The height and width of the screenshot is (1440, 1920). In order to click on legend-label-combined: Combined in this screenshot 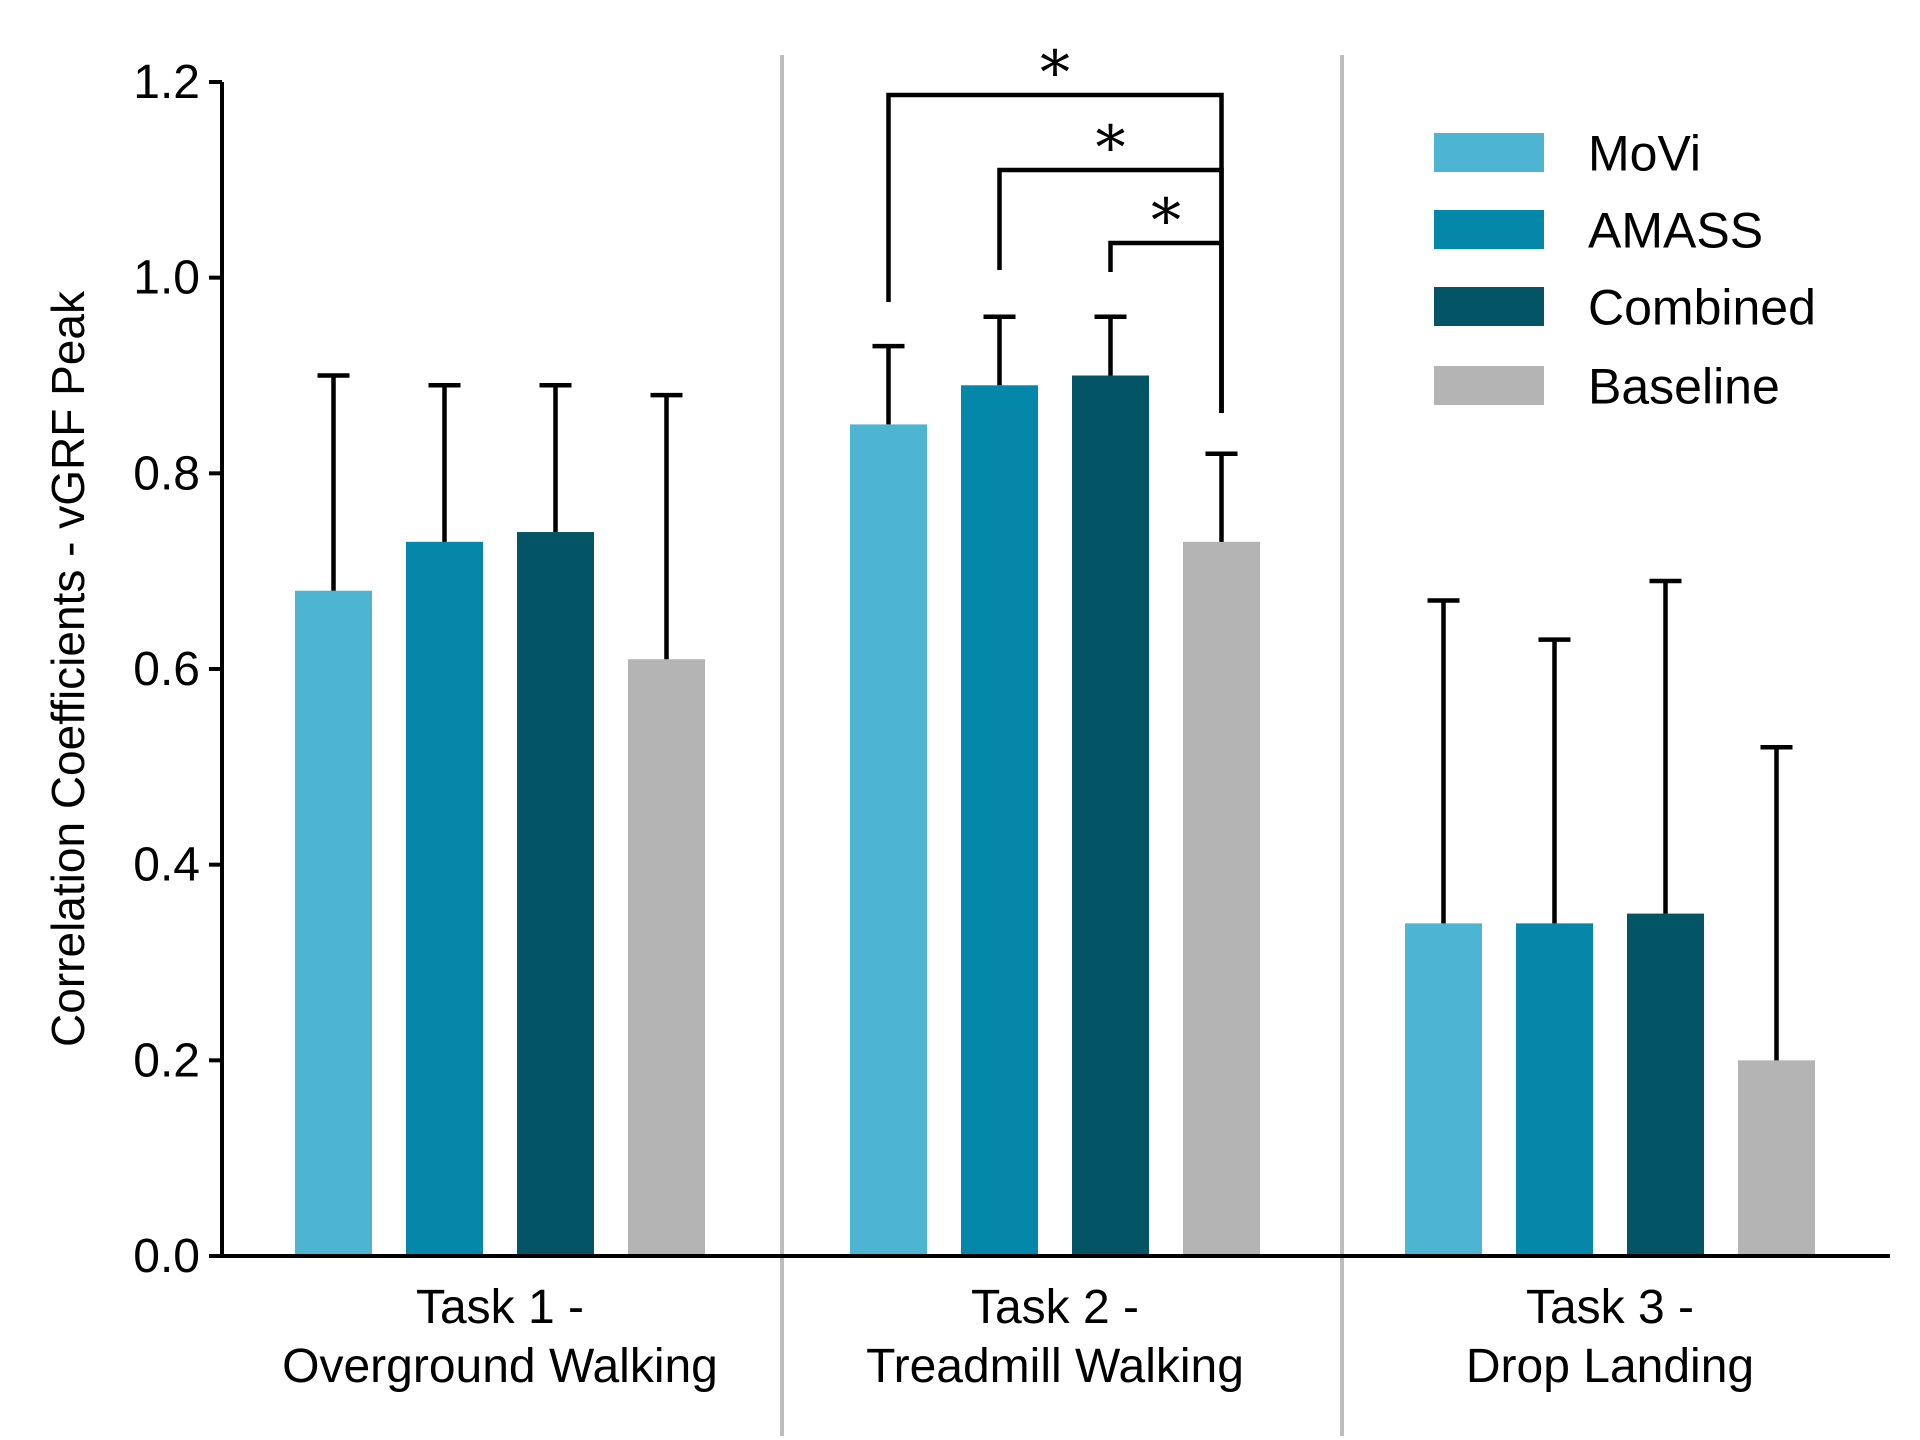, I will do `click(1702, 308)`.